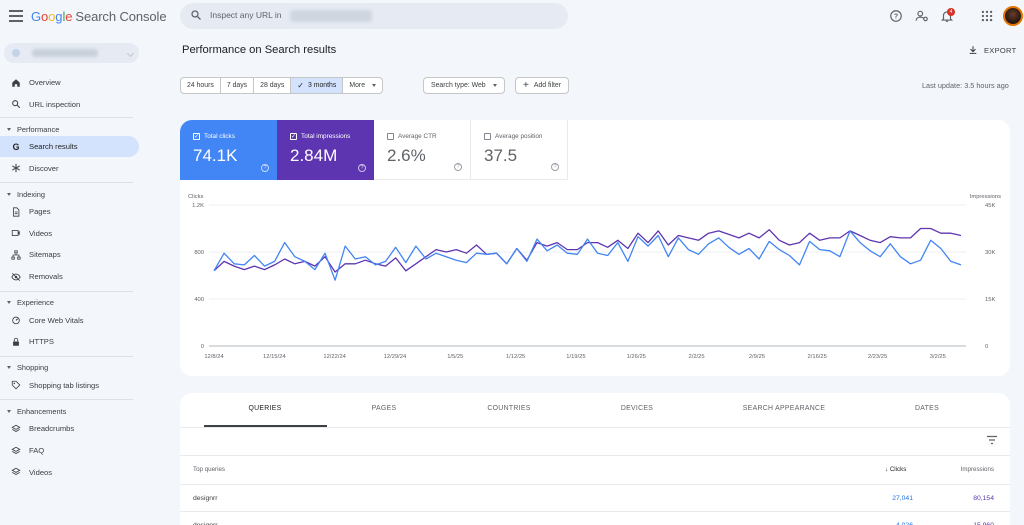 The image size is (1024, 525). I want to click on user-avatar, so click(1013, 16).